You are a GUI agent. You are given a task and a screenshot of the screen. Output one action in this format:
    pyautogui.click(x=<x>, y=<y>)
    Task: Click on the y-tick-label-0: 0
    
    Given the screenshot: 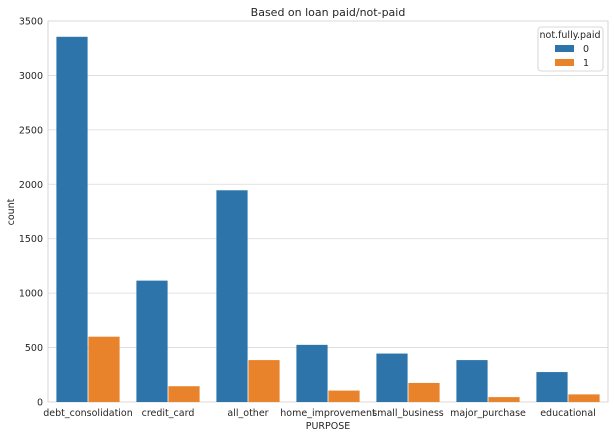 What is the action you would take?
    pyautogui.click(x=40, y=403)
    